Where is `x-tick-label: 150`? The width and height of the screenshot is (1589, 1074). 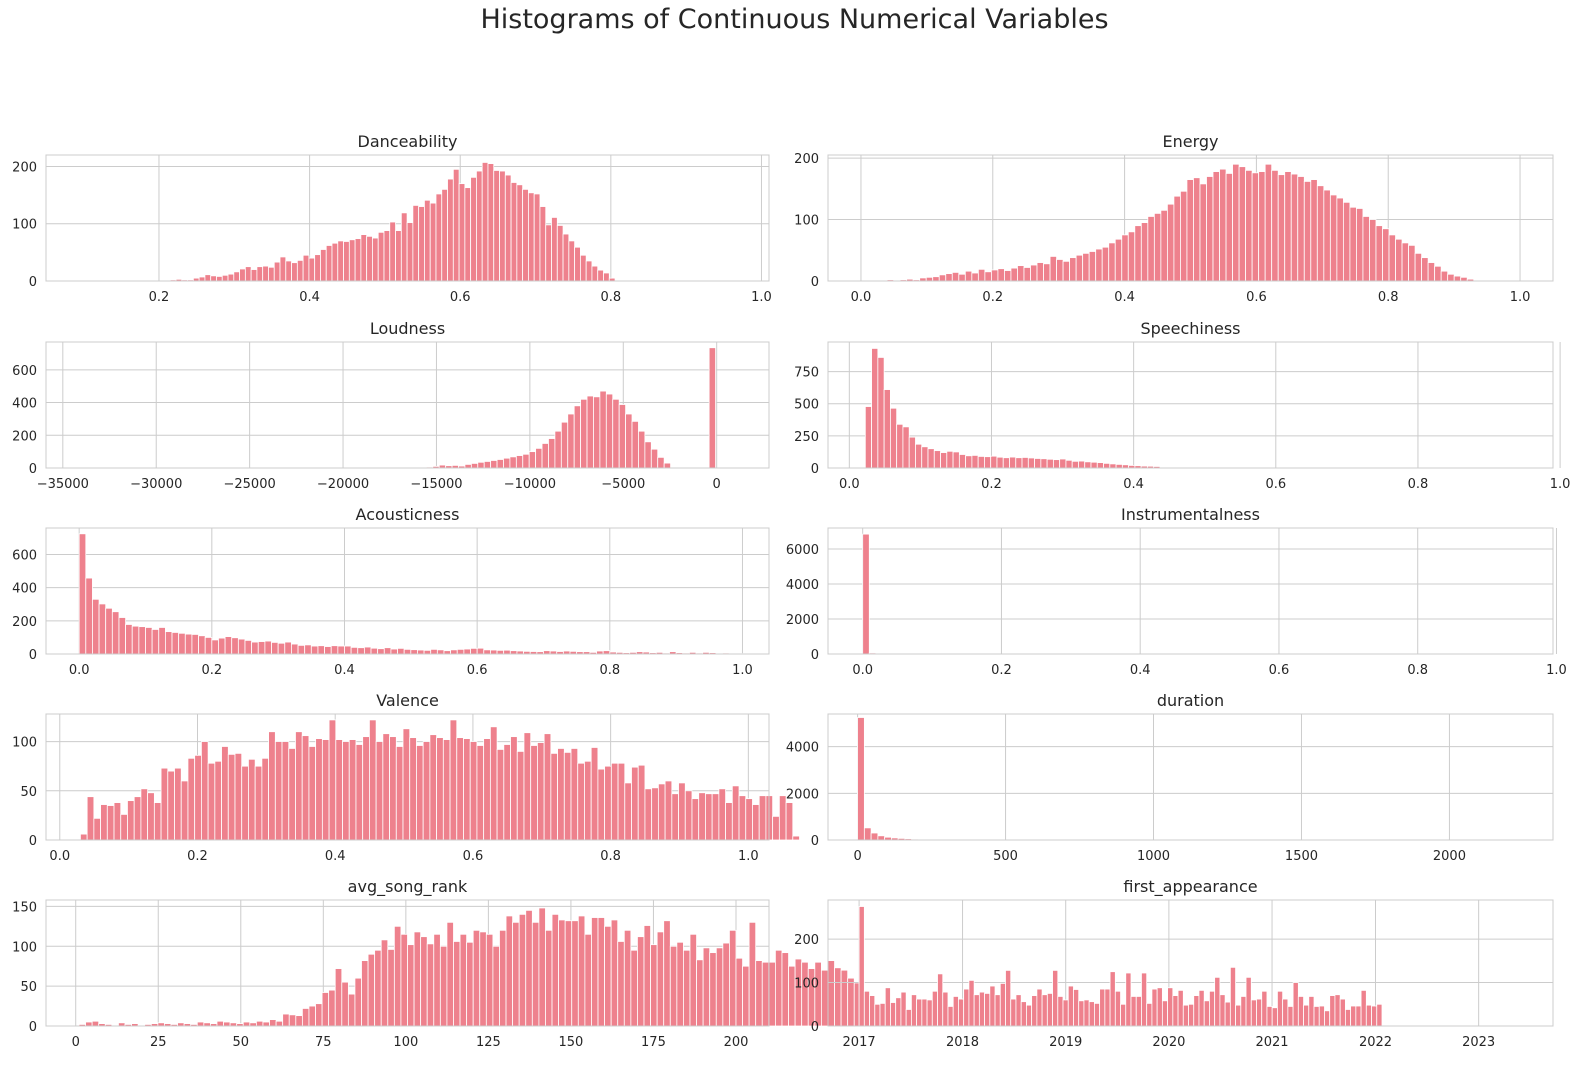 x-tick-label: 150 is located at coordinates (571, 1042).